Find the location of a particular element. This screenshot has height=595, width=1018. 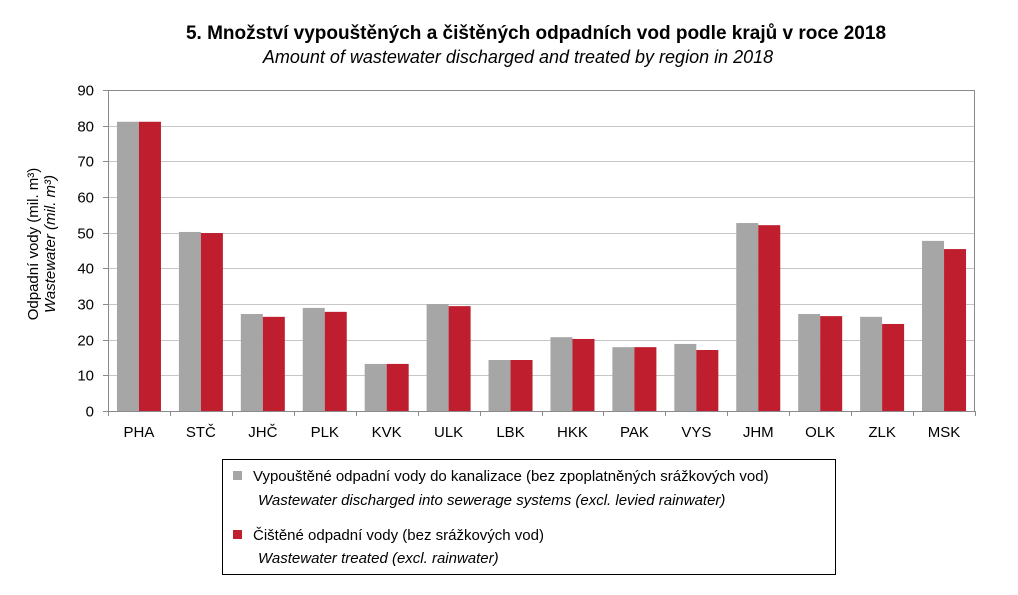

bar-treated-olk is located at coordinates (831, 363).